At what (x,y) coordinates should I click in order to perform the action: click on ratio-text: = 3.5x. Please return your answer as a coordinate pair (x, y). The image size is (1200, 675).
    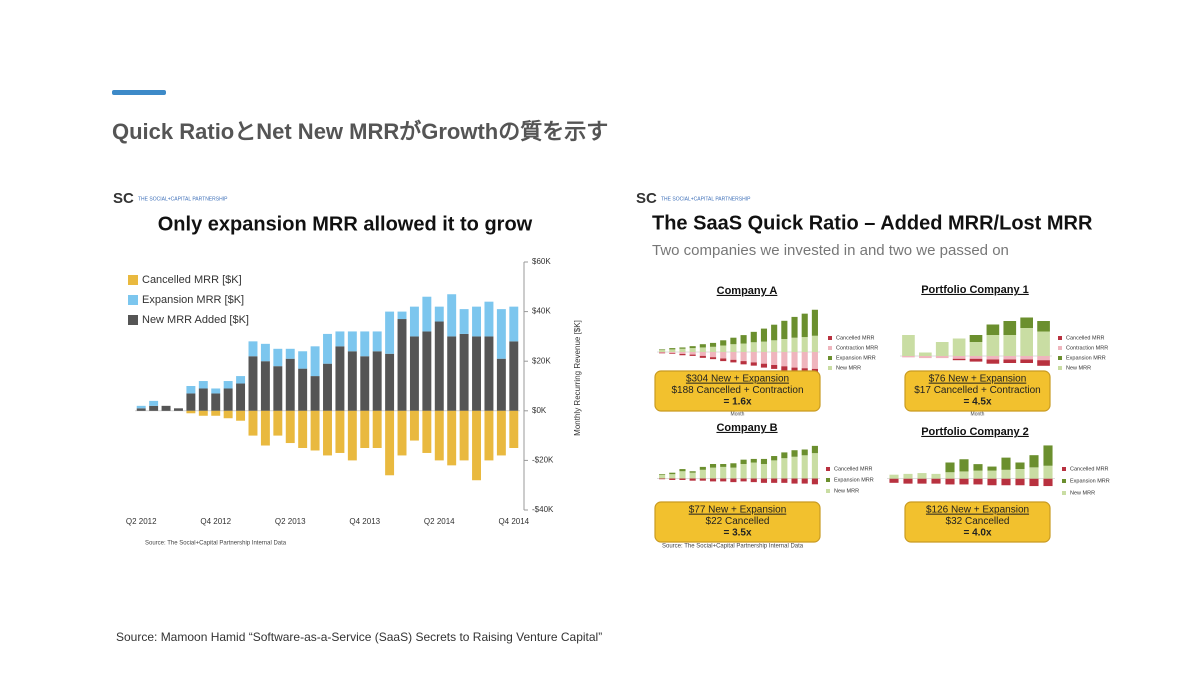
    Looking at the image, I should click on (737, 533).